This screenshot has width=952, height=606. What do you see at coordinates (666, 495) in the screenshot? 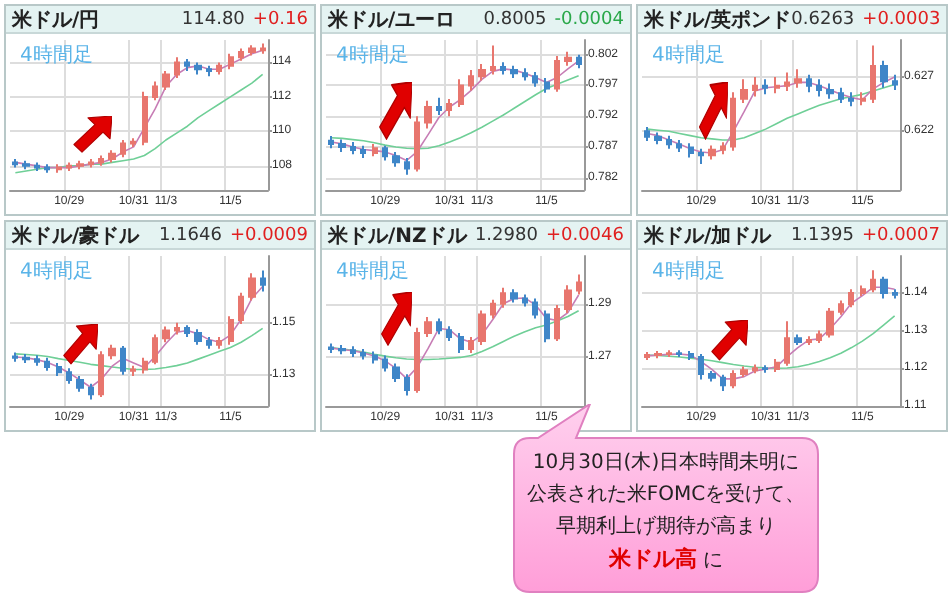
I see `text: 公表された米FOMCを受けて、` at bounding box center [666, 495].